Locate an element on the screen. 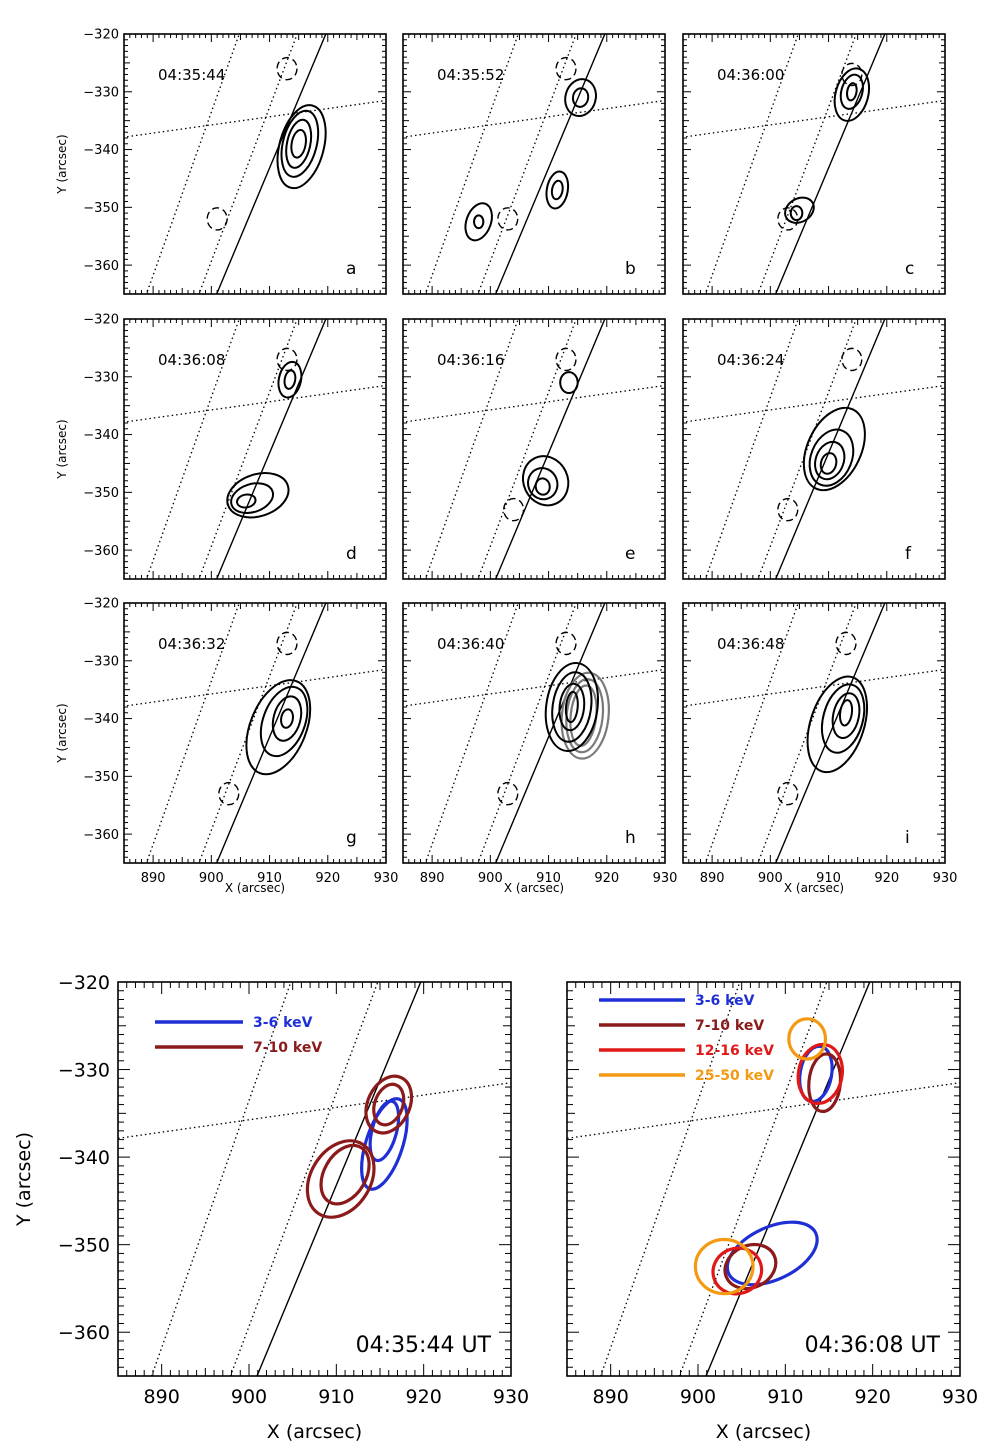  panel-i: 04:36:48 i 890 900 910 920 930 is located at coordinates (820, 744).